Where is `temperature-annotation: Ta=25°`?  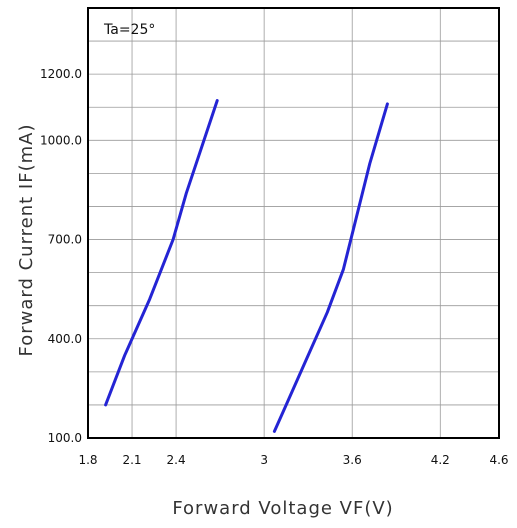 temperature-annotation: Ta=25° is located at coordinates (129, 30).